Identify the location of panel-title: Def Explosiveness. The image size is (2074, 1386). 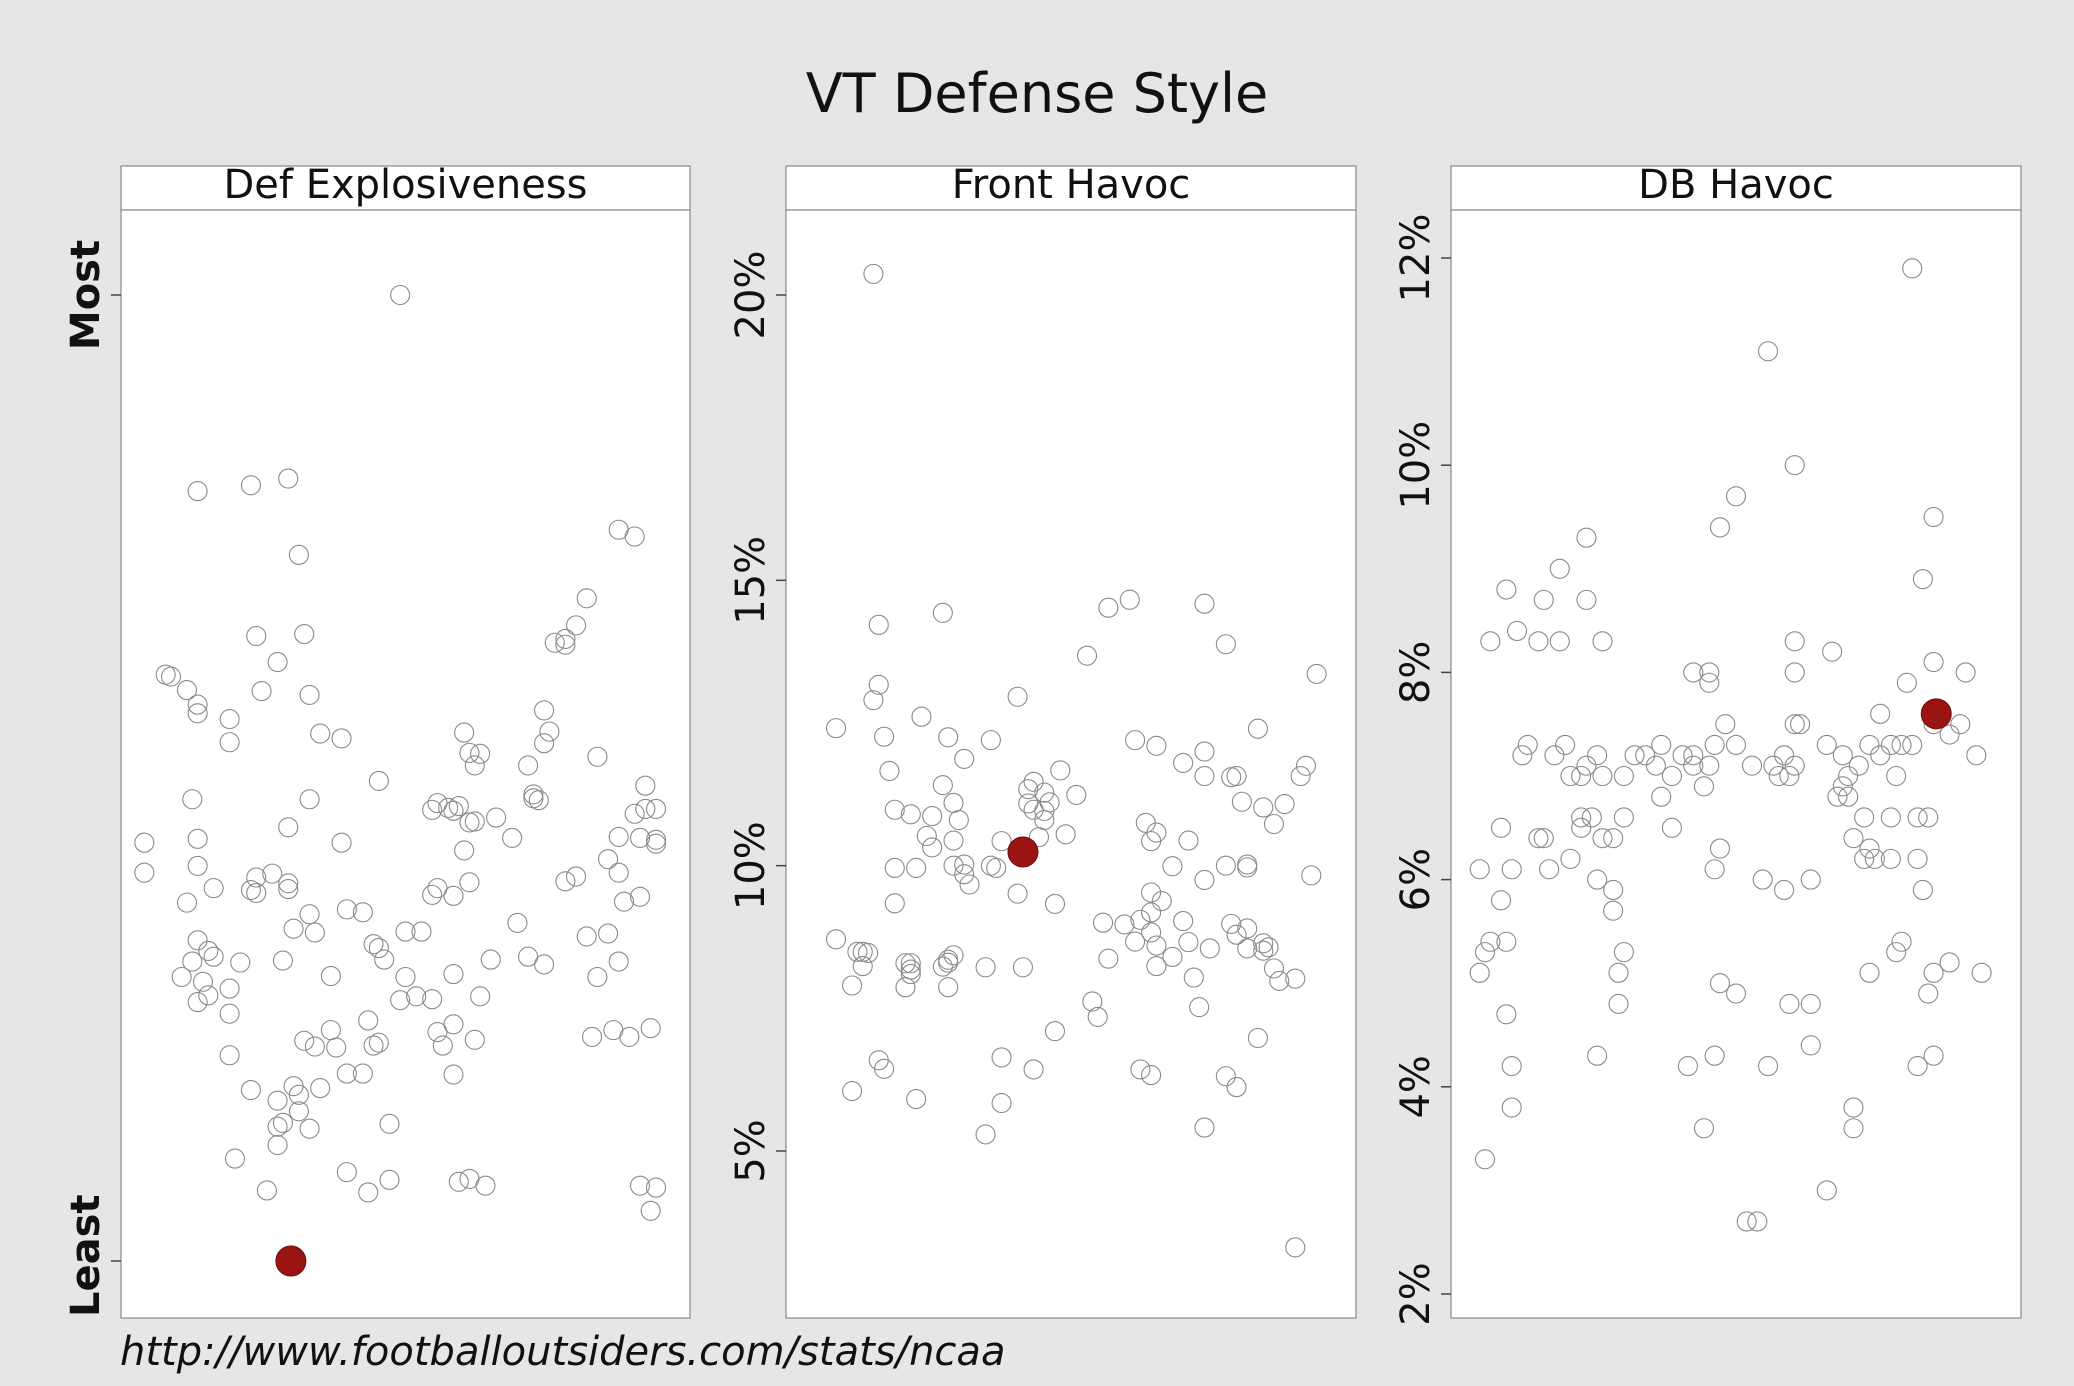
(405, 185).